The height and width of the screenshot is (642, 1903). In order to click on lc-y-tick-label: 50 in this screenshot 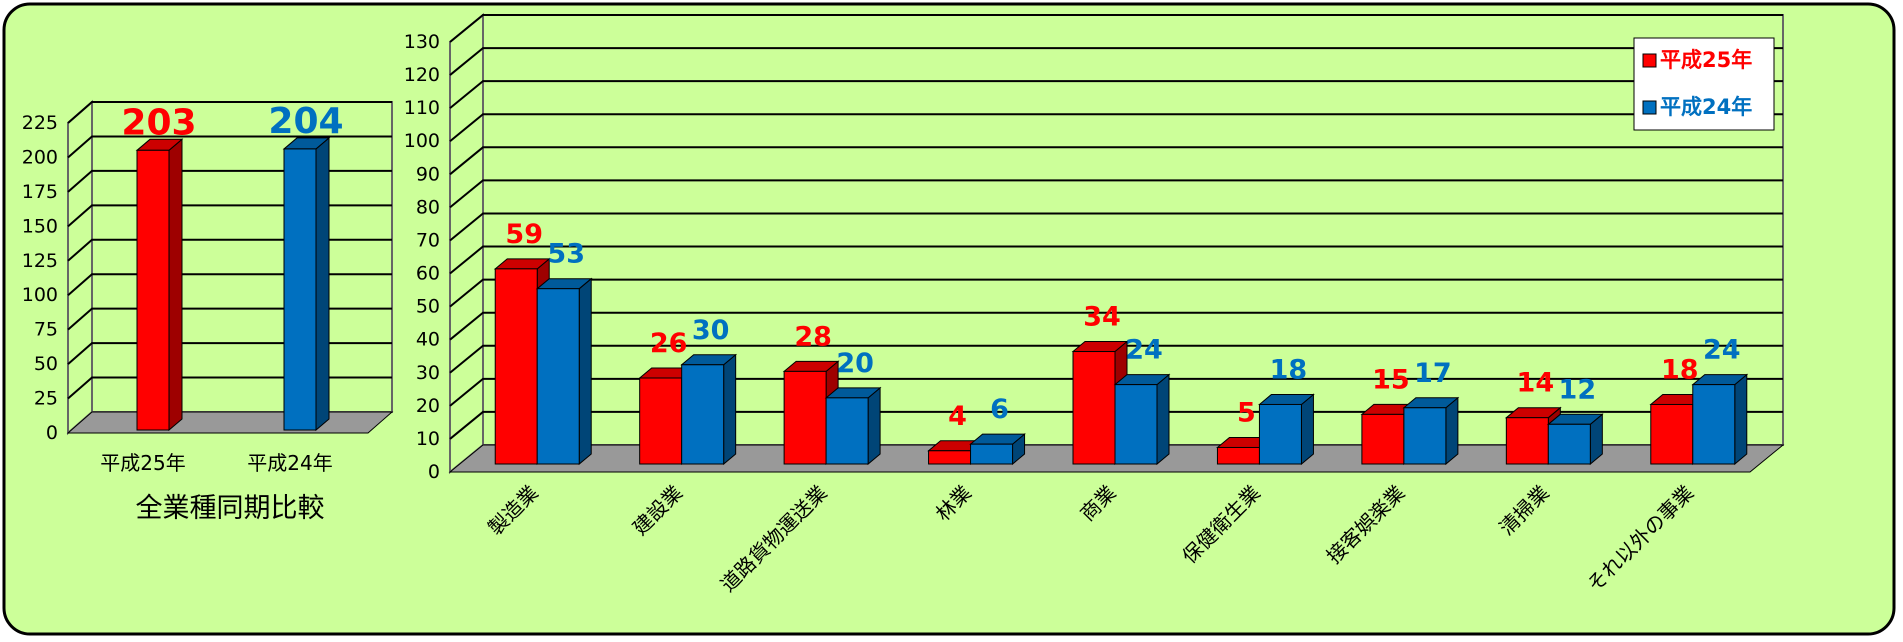, I will do `click(46, 364)`.